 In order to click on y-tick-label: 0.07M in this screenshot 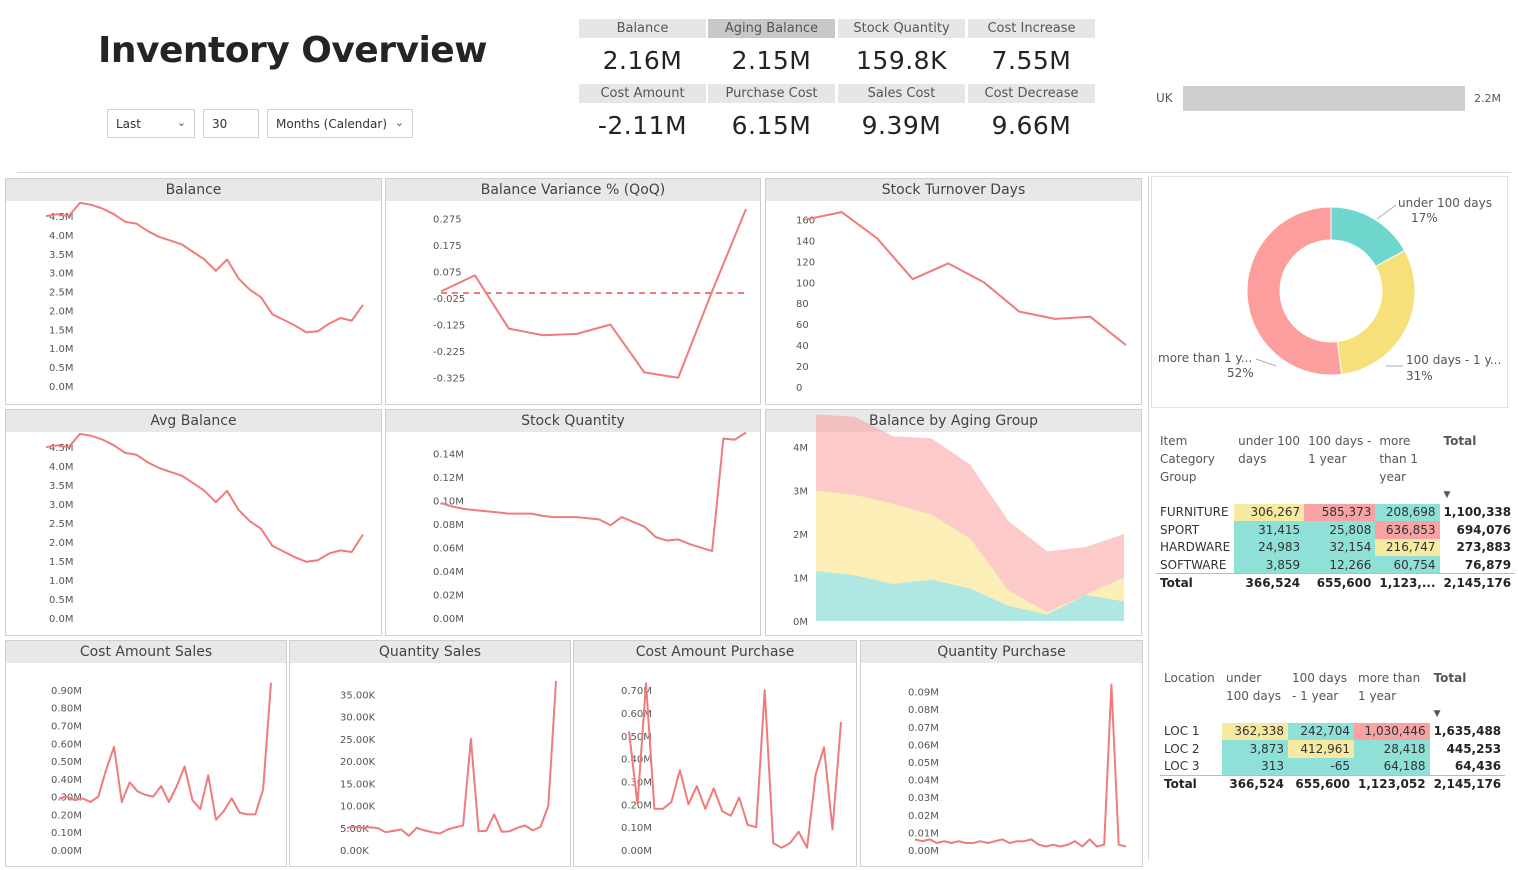, I will do `click(923, 728)`.